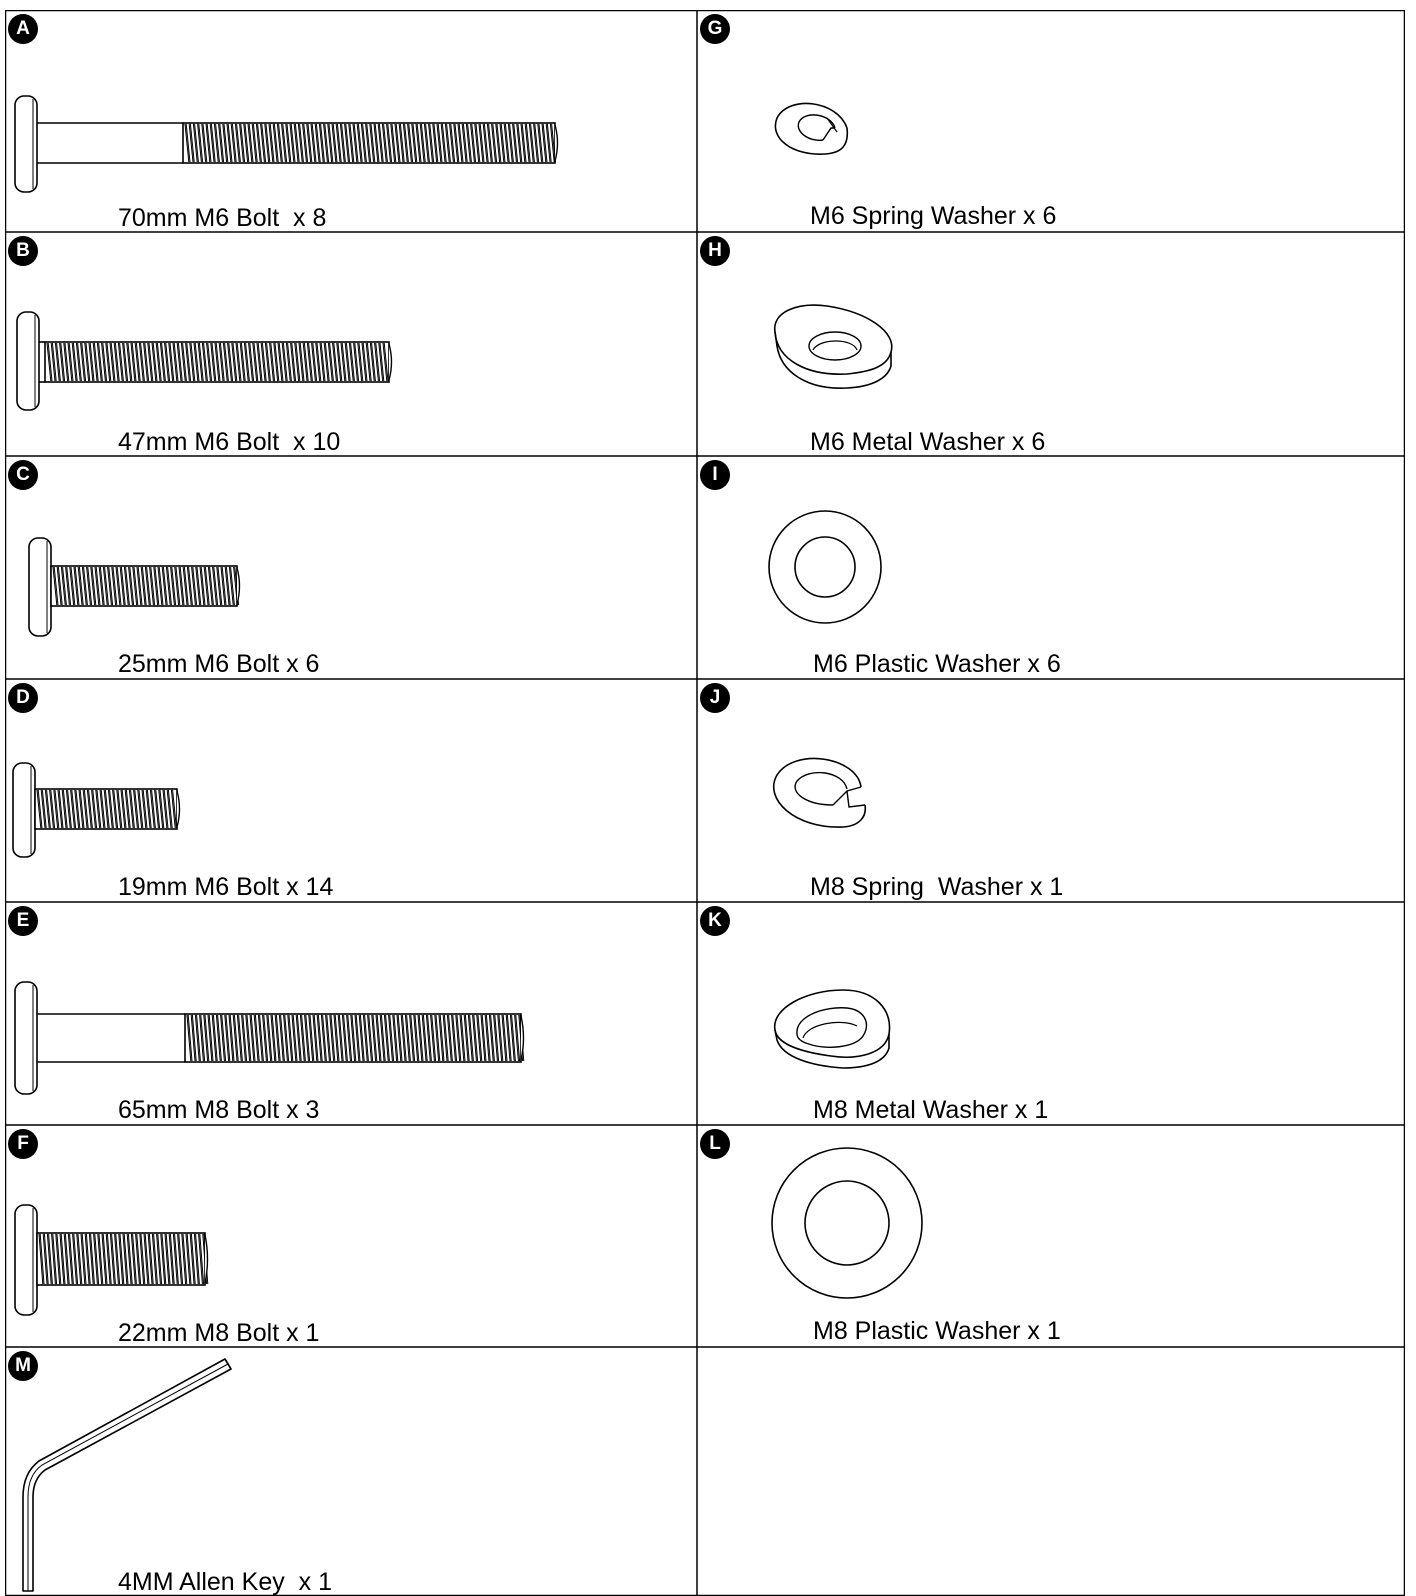 The height and width of the screenshot is (1596, 1416). Describe the element at coordinates (811, 128) in the screenshot. I see `m6-spring-washer-drawing` at that location.